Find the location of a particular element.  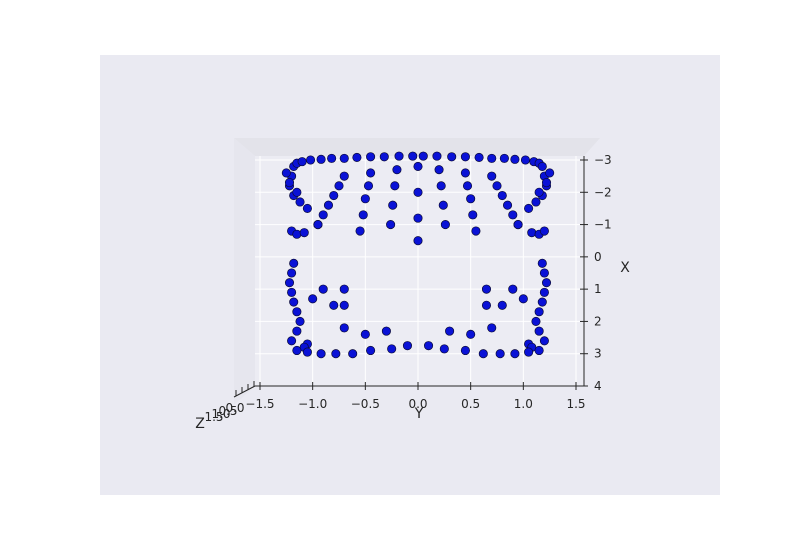

vertical-axis-label: X is located at coordinates (625, 268).